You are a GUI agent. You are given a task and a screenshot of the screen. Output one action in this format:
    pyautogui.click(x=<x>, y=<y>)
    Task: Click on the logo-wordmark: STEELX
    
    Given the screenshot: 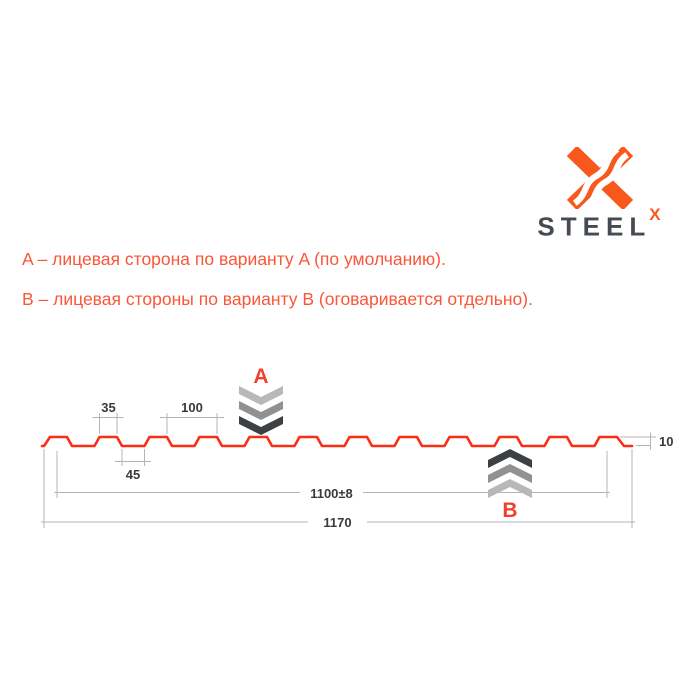 What is the action you would take?
    pyautogui.click(x=600, y=224)
    